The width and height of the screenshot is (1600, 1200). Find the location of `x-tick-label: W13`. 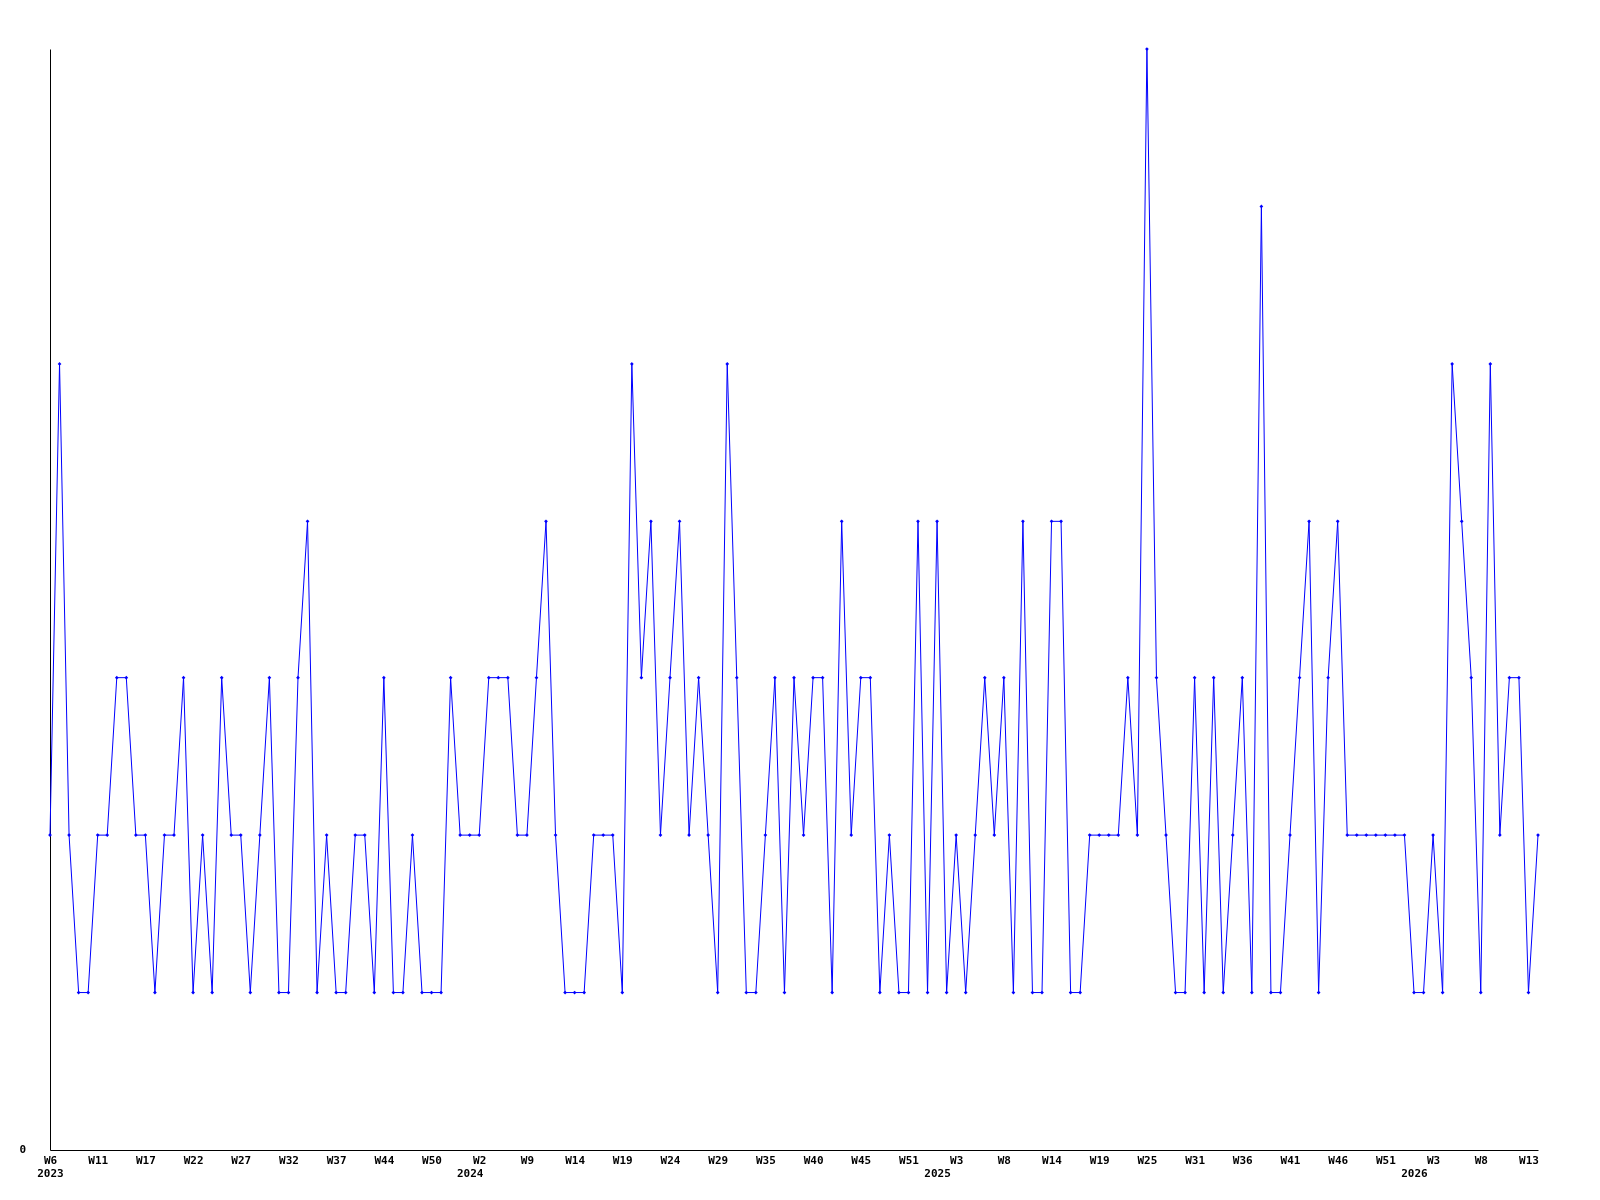

x-tick-label: W13 is located at coordinates (1529, 1160).